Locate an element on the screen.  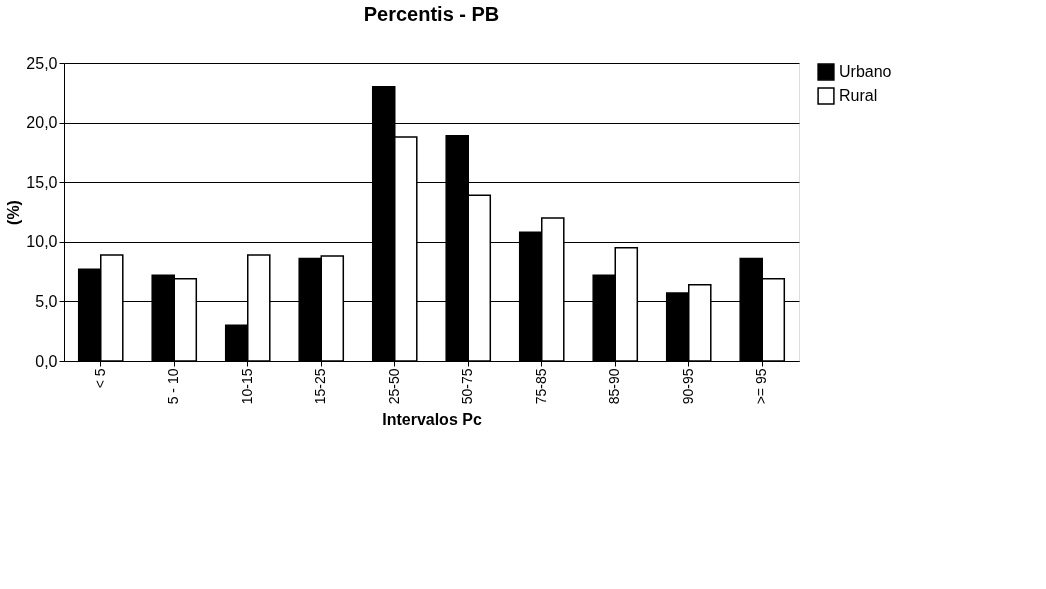
chart-title: Percentis - PB is located at coordinates (431, 14).